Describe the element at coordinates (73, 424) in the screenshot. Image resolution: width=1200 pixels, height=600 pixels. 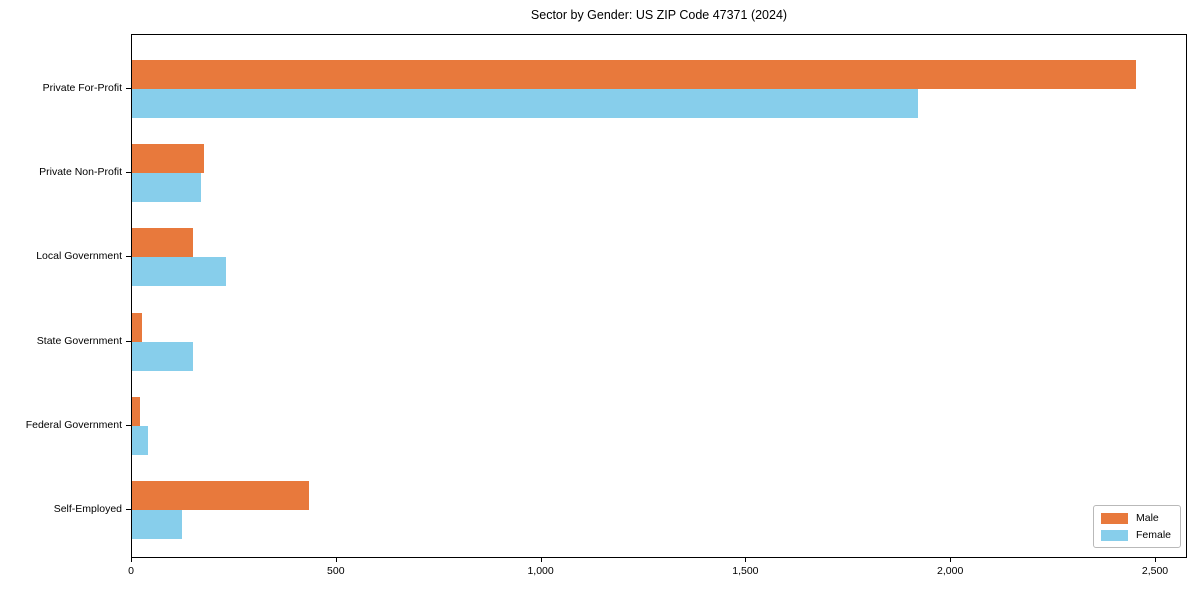
I see `y-tick-label: Federal Government` at that location.